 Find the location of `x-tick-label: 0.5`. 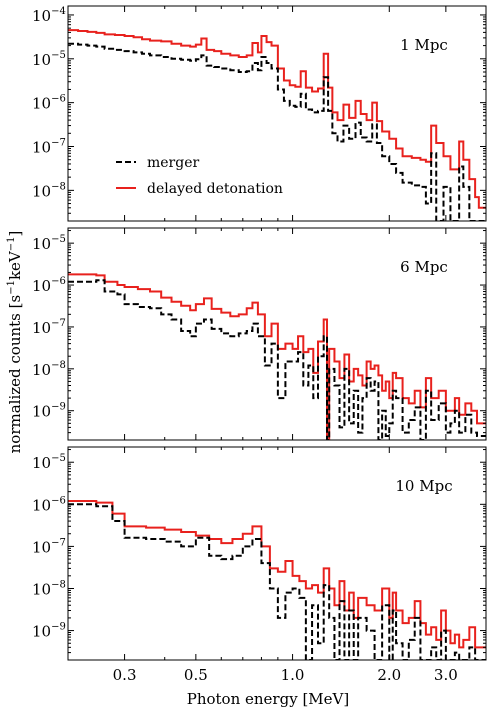

x-tick-label: 0.5 is located at coordinates (196, 675).